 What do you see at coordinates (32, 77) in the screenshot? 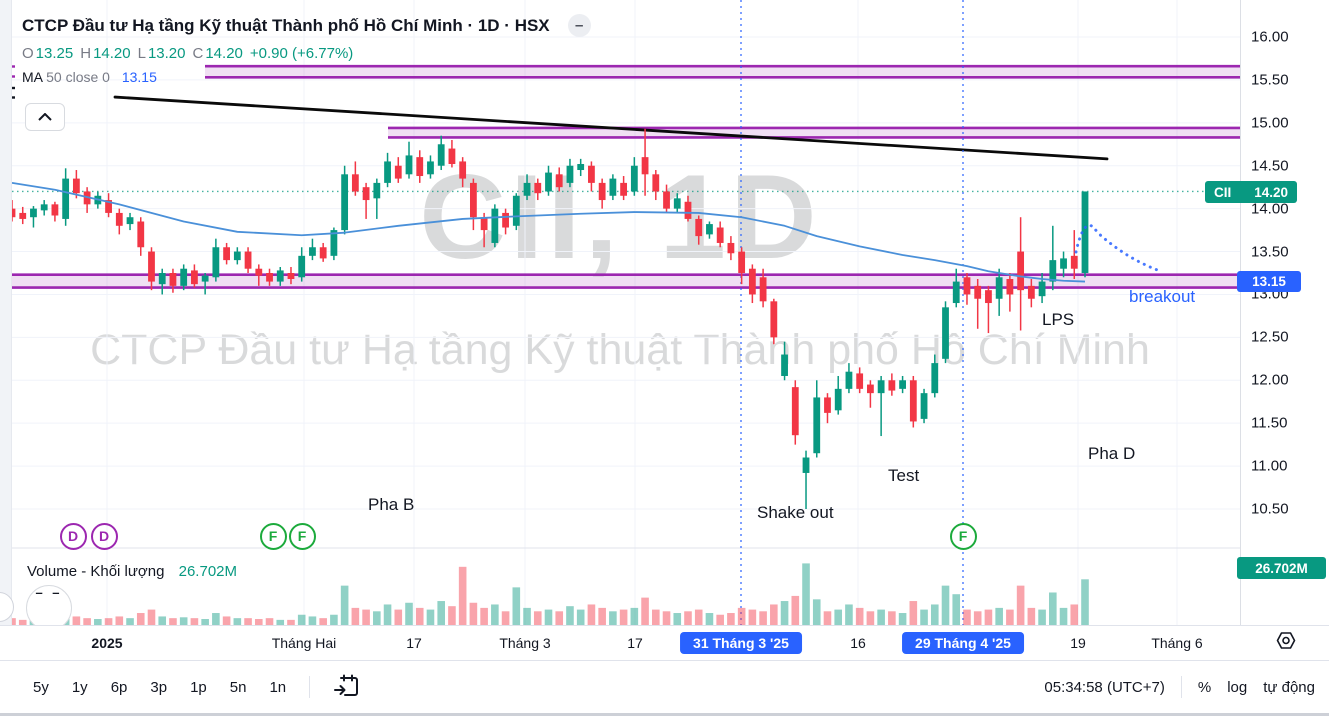
I see `ma-label: MA` at bounding box center [32, 77].